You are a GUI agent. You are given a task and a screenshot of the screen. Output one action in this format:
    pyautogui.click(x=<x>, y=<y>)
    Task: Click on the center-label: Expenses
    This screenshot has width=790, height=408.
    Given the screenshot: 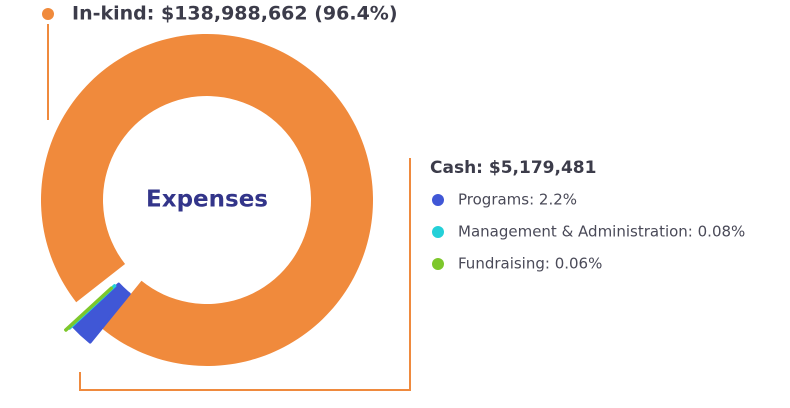 What is the action you would take?
    pyautogui.click(x=207, y=200)
    